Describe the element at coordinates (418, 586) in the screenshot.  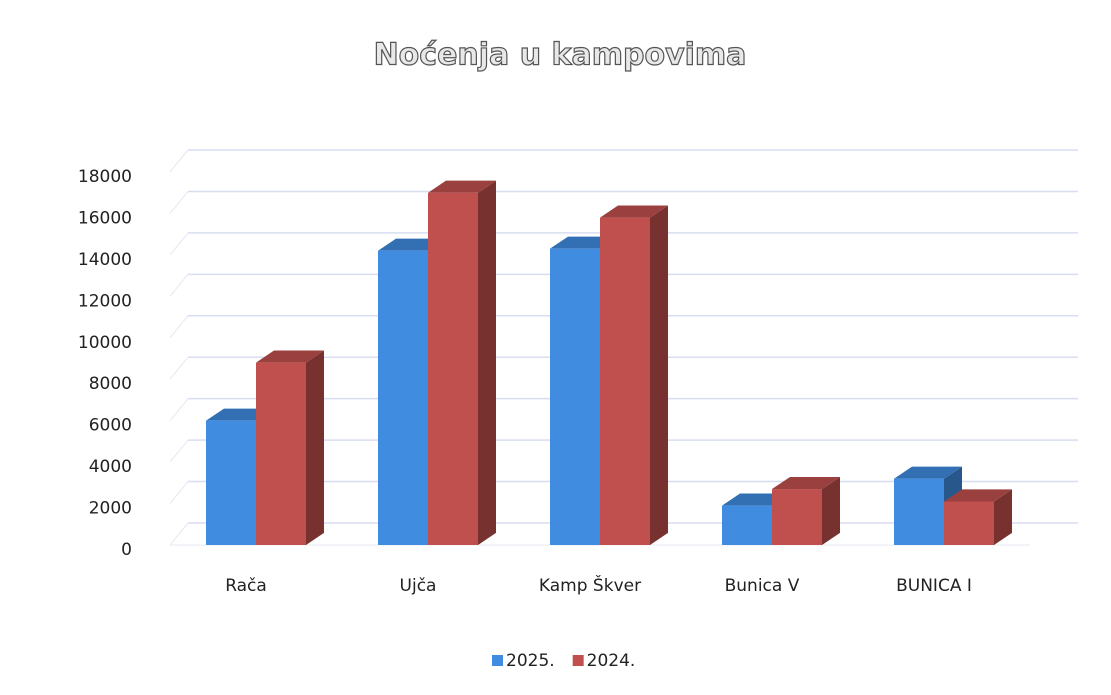
I see `x-tick-label: Ujča` at that location.